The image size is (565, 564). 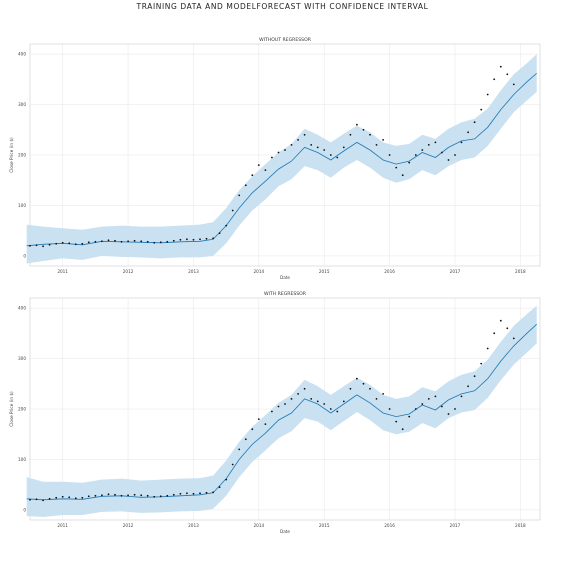 I want to click on x-tick-label: 2014, so click(x=259, y=525).